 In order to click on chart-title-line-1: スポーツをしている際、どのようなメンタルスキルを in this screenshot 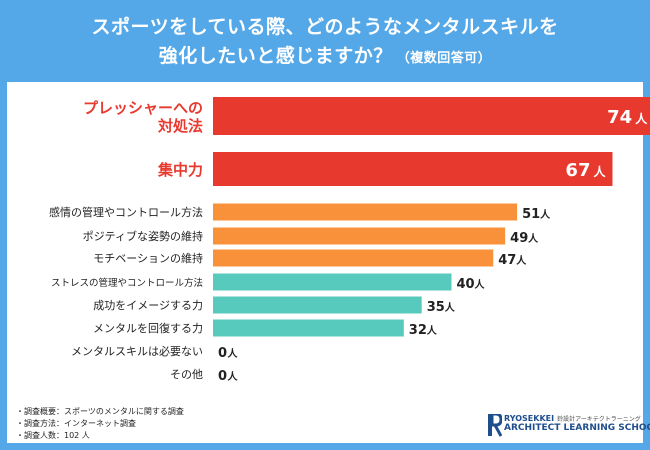, I will do `click(325, 27)`.